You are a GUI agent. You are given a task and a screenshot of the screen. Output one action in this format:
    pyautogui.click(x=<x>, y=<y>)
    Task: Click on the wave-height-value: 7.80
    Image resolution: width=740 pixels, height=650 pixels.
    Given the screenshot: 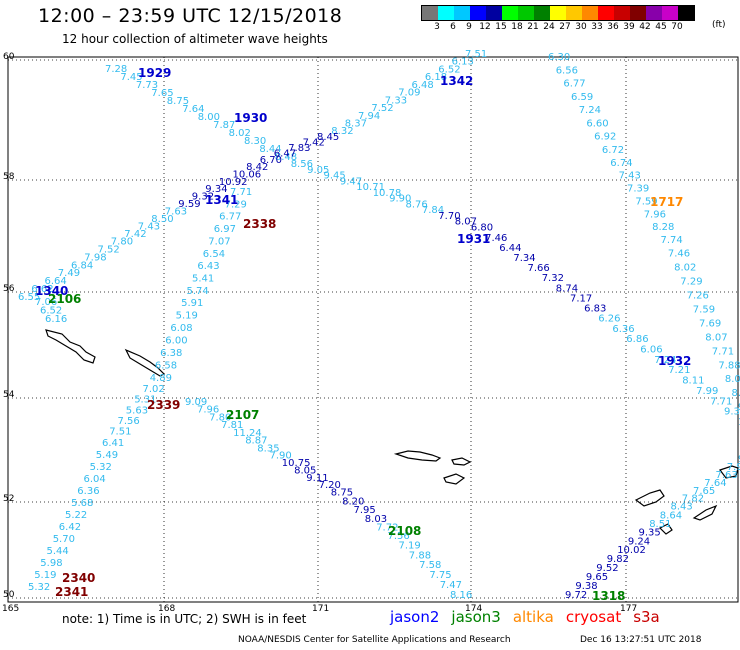 What is the action you would take?
    pyautogui.click(x=122, y=242)
    